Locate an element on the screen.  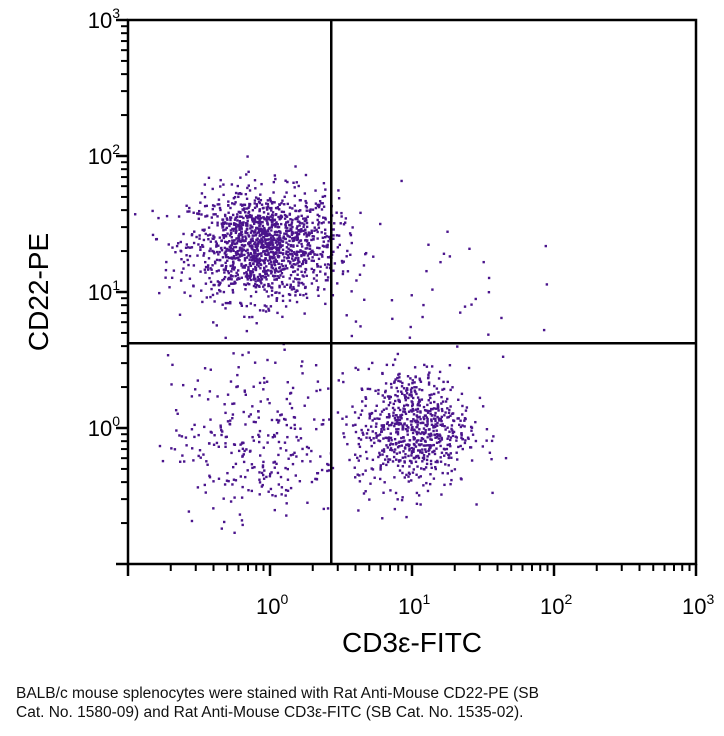
y-axis-title: CD22-PE is located at coordinates (38, 292).